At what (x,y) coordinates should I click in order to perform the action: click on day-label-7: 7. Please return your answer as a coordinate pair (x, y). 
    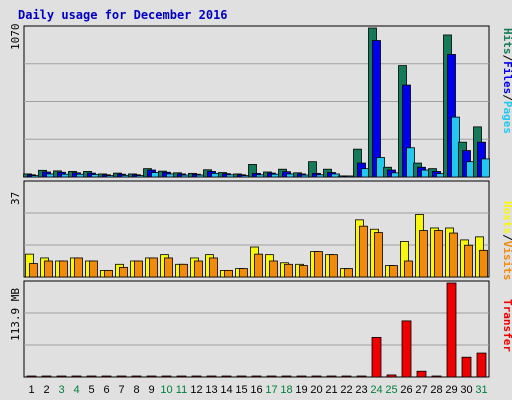
    Looking at the image, I should click on (121, 390).